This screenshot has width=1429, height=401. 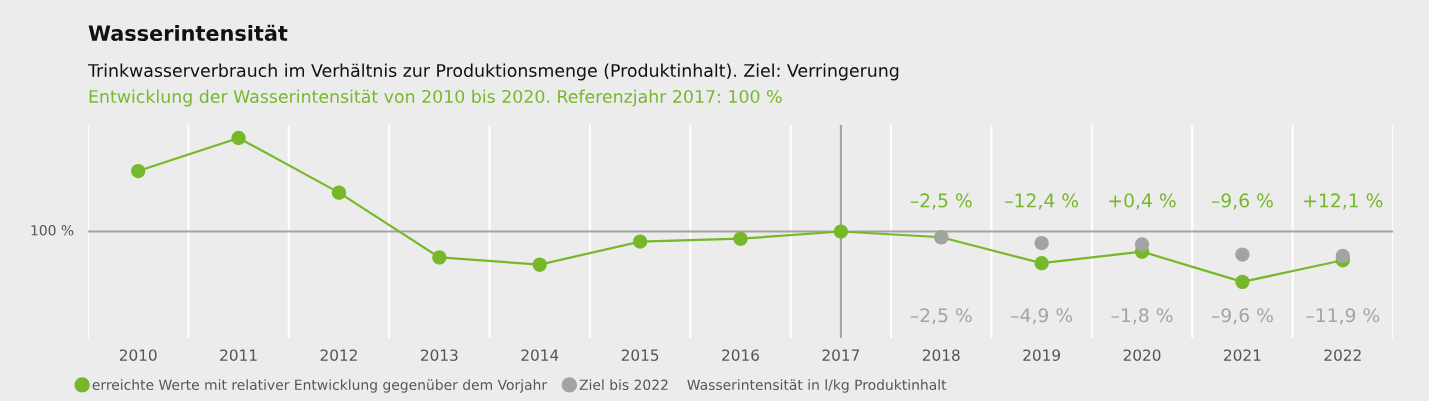 I want to click on x-tick-label: 2014, so click(x=540, y=355).